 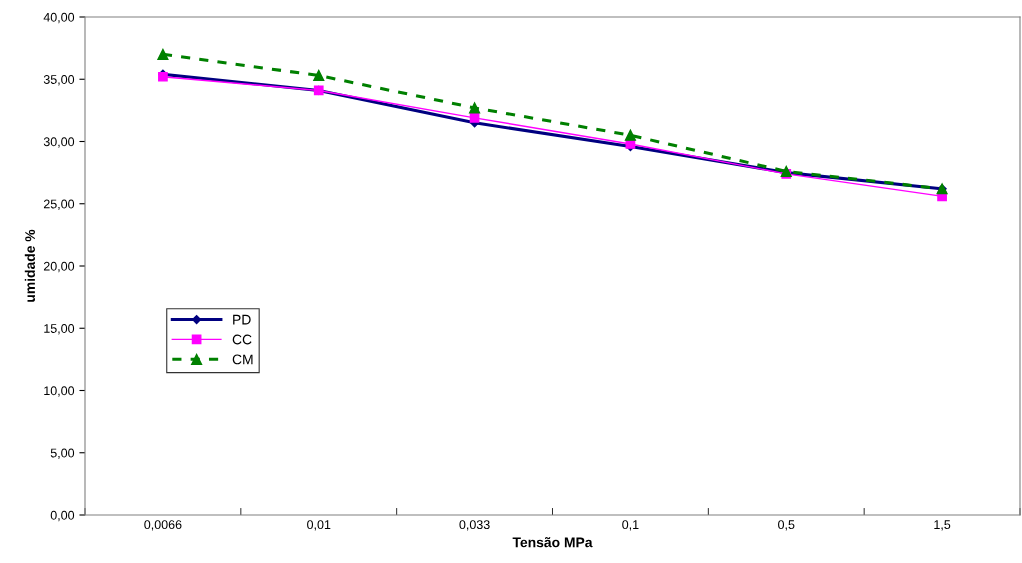 What do you see at coordinates (62, 516) in the screenshot?
I see `y-tick-label: 0,00` at bounding box center [62, 516].